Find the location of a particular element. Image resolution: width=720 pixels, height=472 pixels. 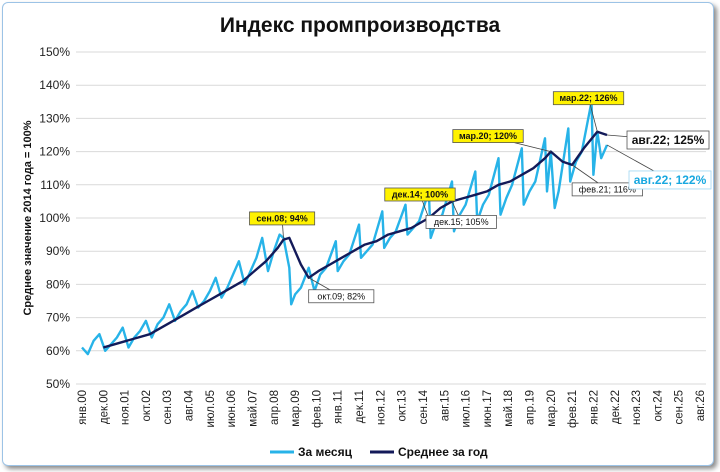

x-tick-label: авг.15 is located at coordinates (445, 405).